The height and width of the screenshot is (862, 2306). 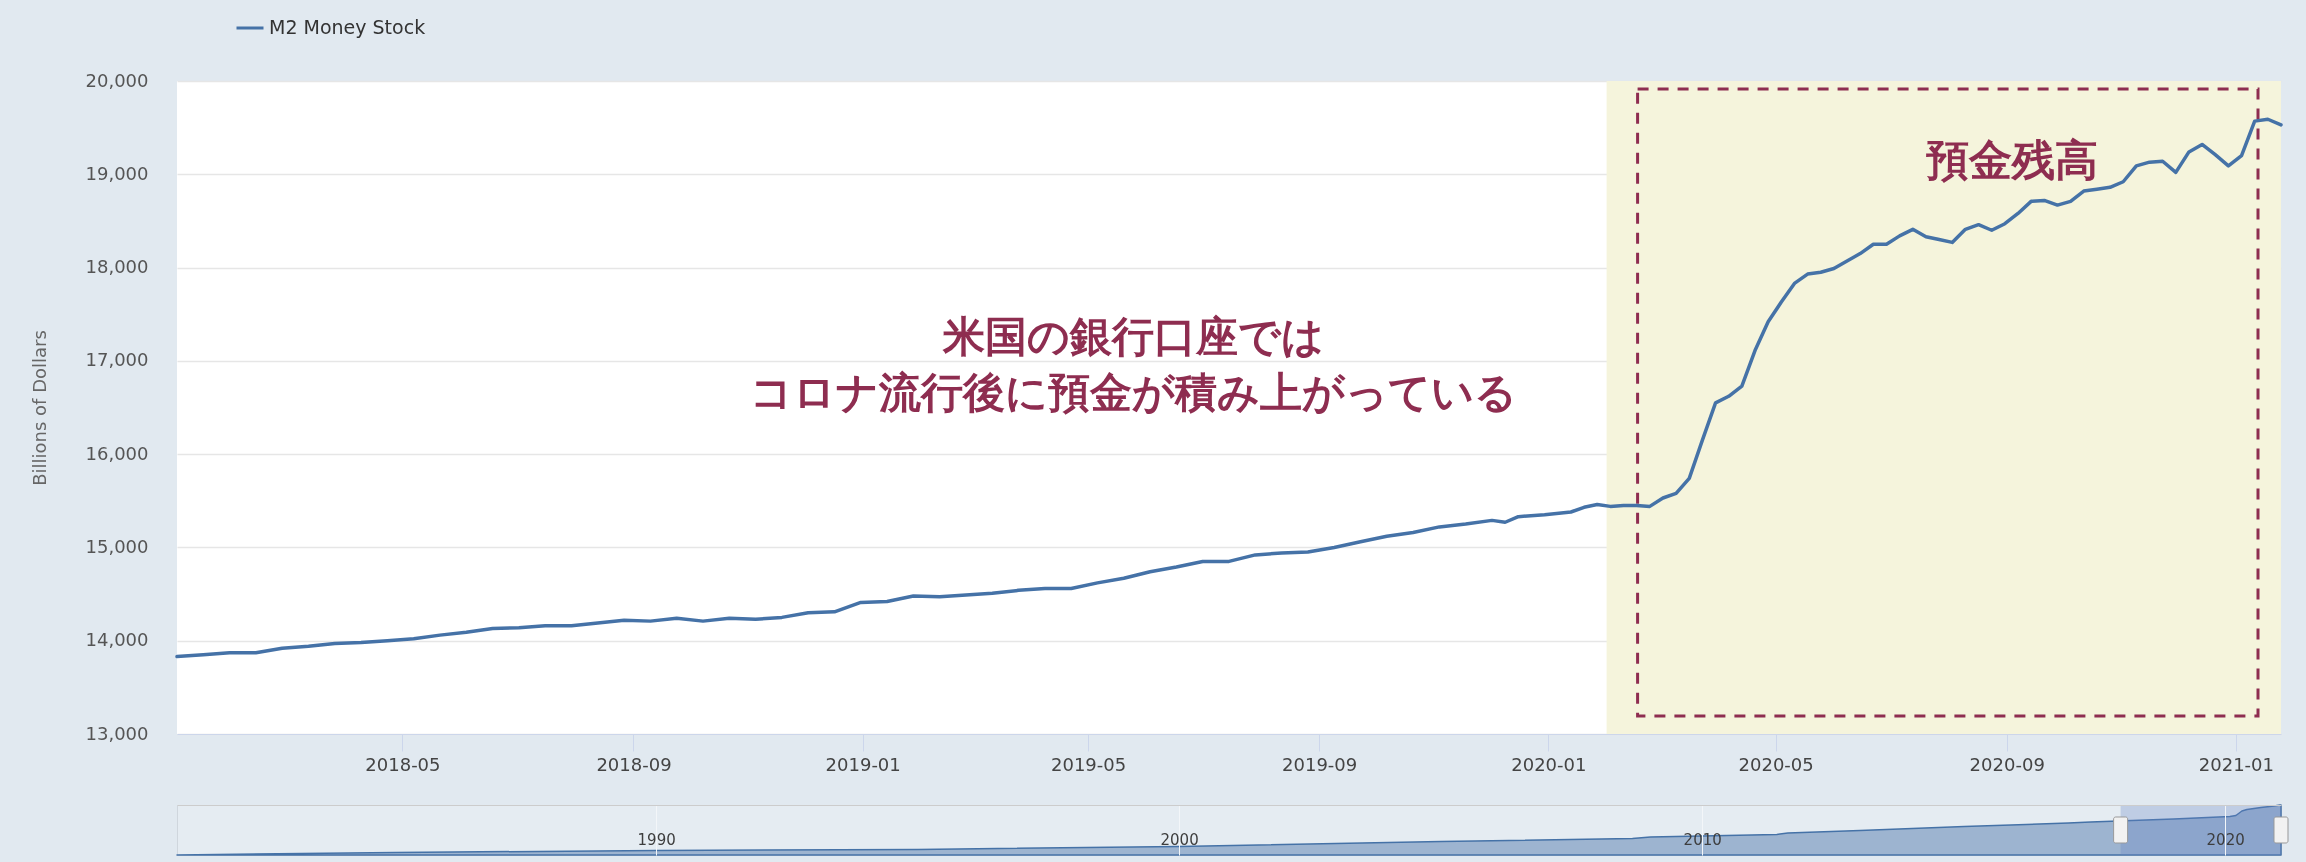 I want to click on y-tick-label: 20,000, so click(x=117, y=80).